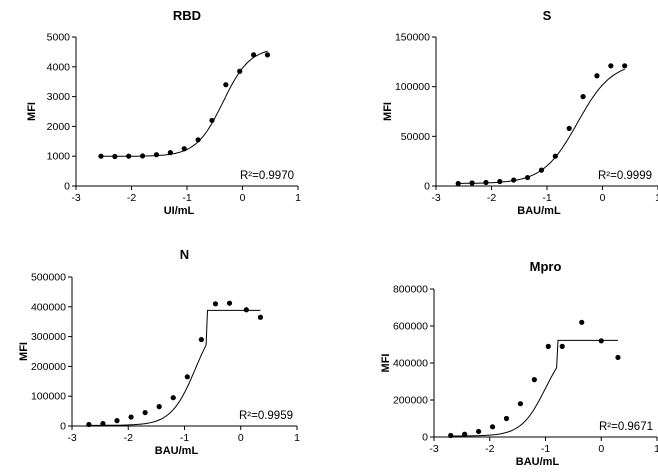 The width and height of the screenshot is (658, 474). What do you see at coordinates (179, 211) in the screenshot?
I see `x-axis-label: UI/mL` at bounding box center [179, 211].